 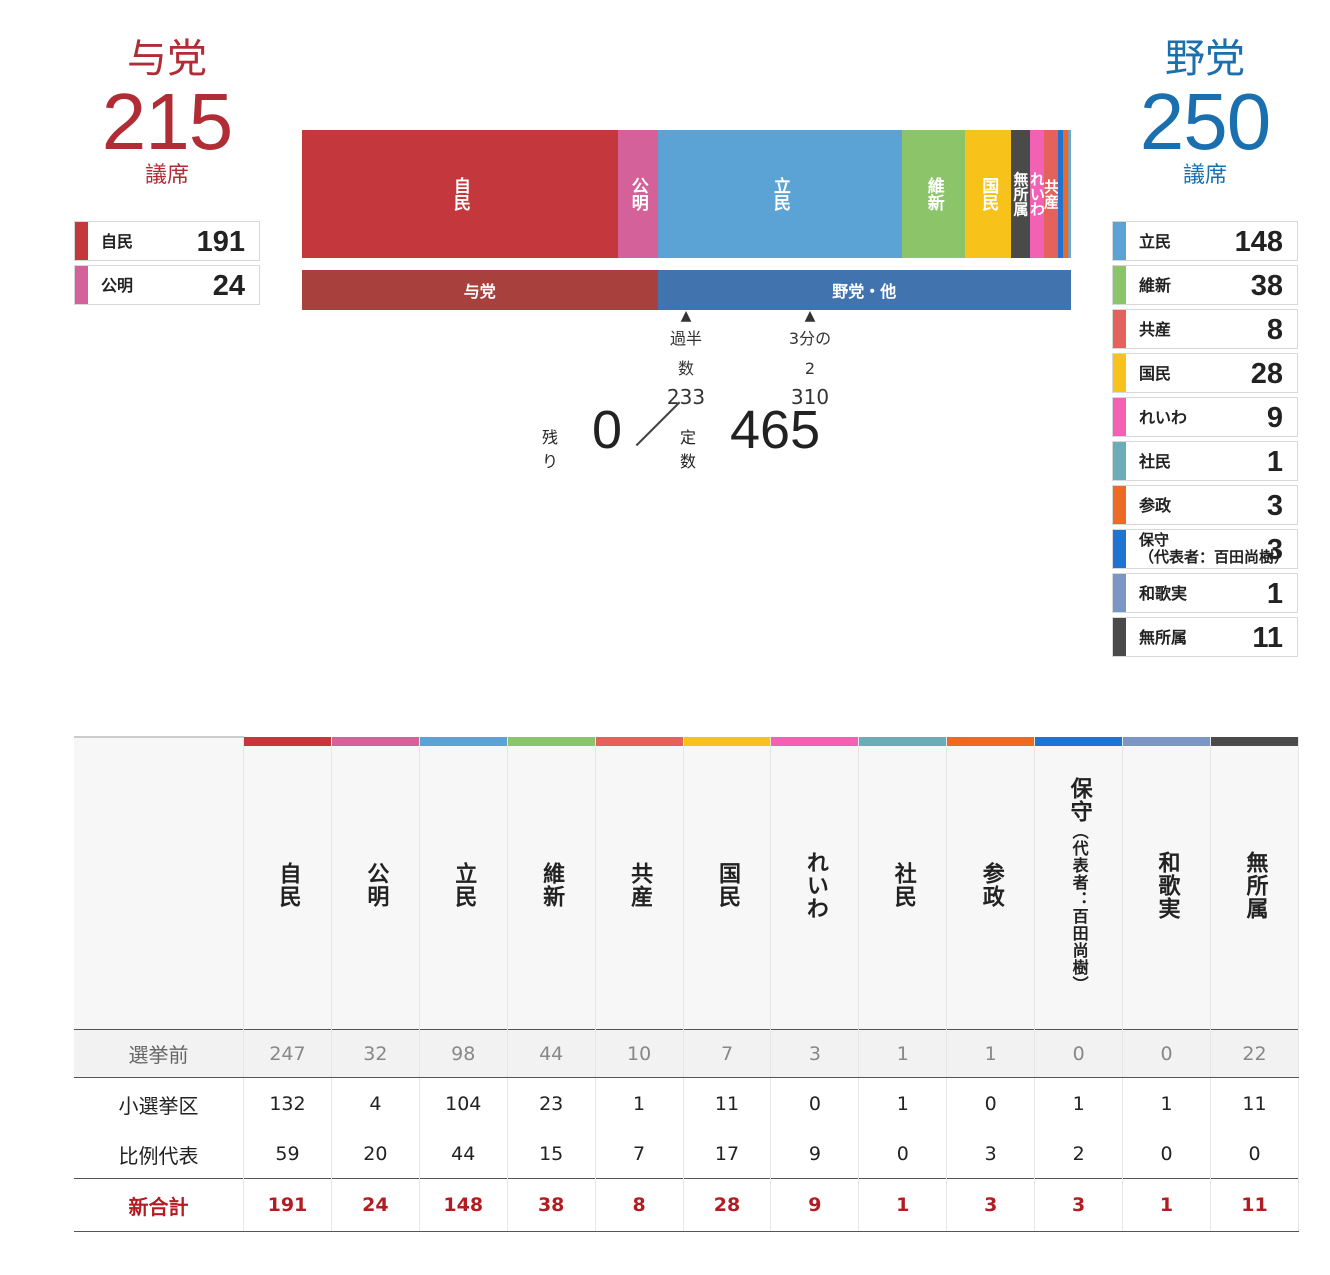 What do you see at coordinates (1266, 286) in the screenshot?
I see `party-seats: 38` at bounding box center [1266, 286].